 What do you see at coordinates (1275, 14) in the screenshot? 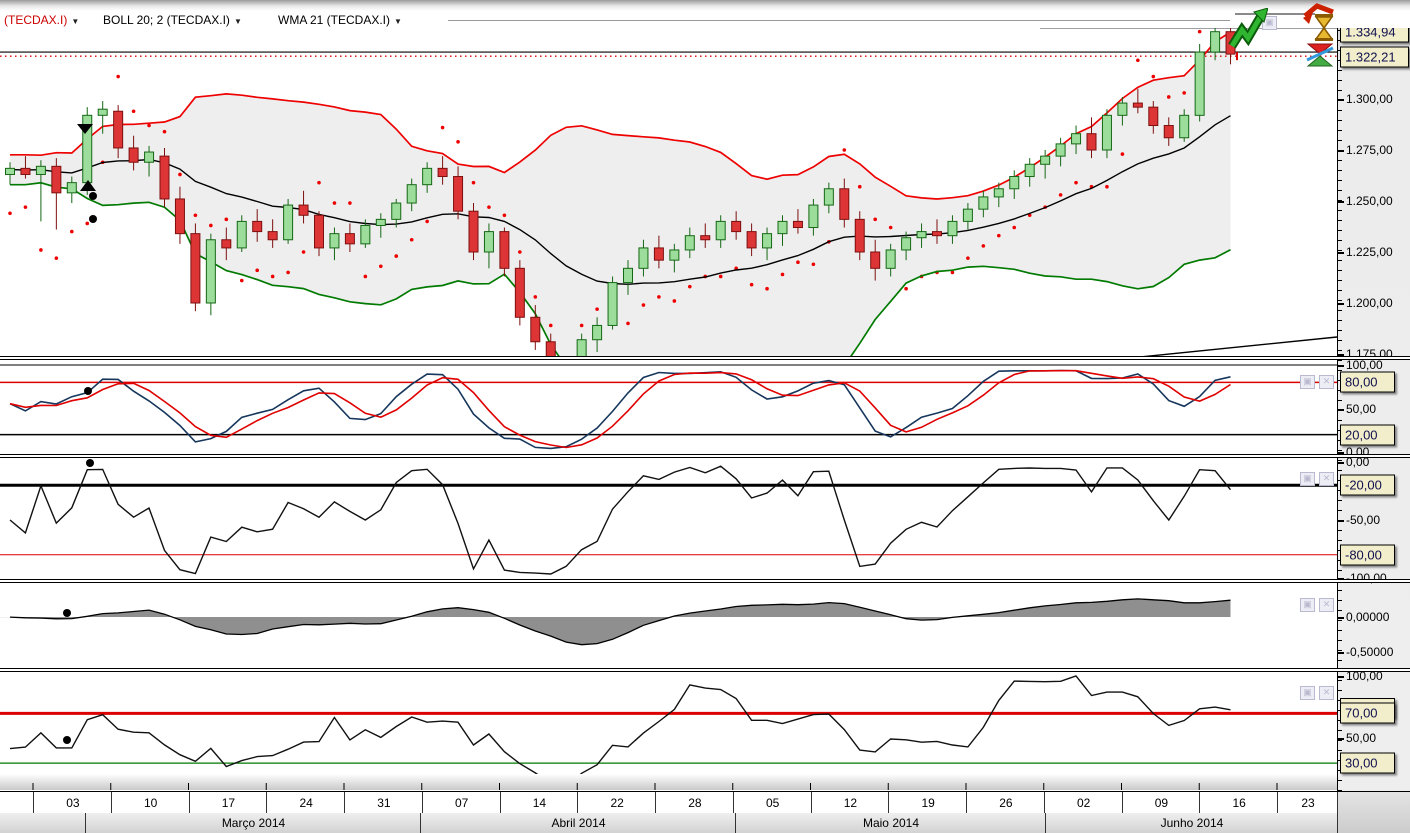
I see `measure-line` at bounding box center [1275, 14].